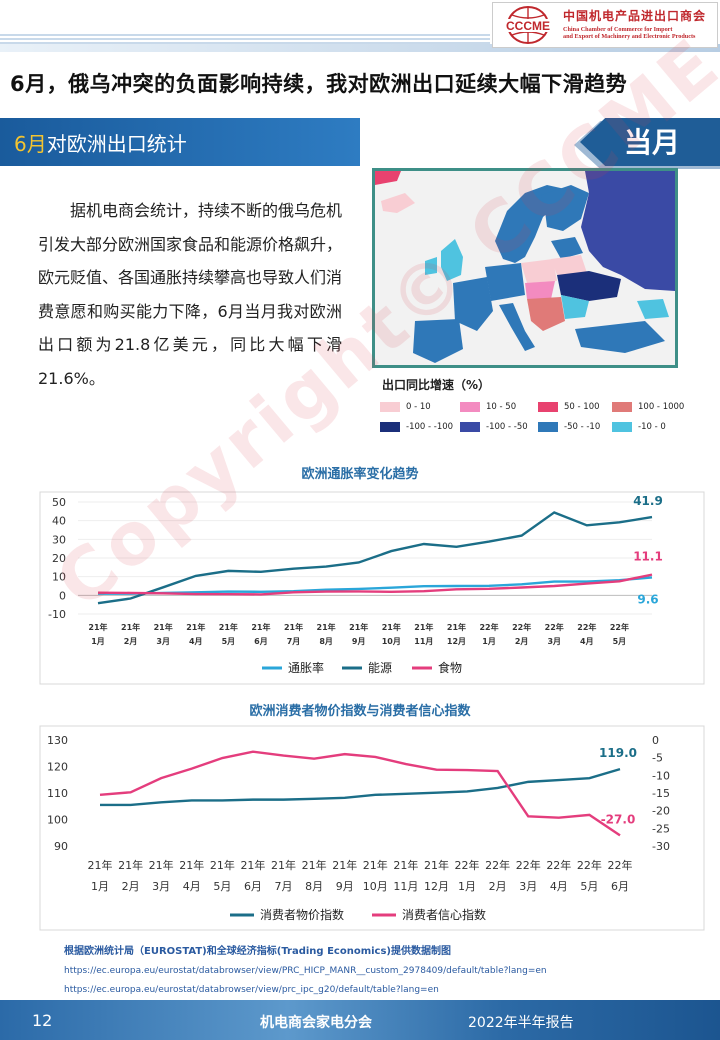  Describe the element at coordinates (59, 577) in the screenshot. I see `chart1-ytick: 10` at that location.